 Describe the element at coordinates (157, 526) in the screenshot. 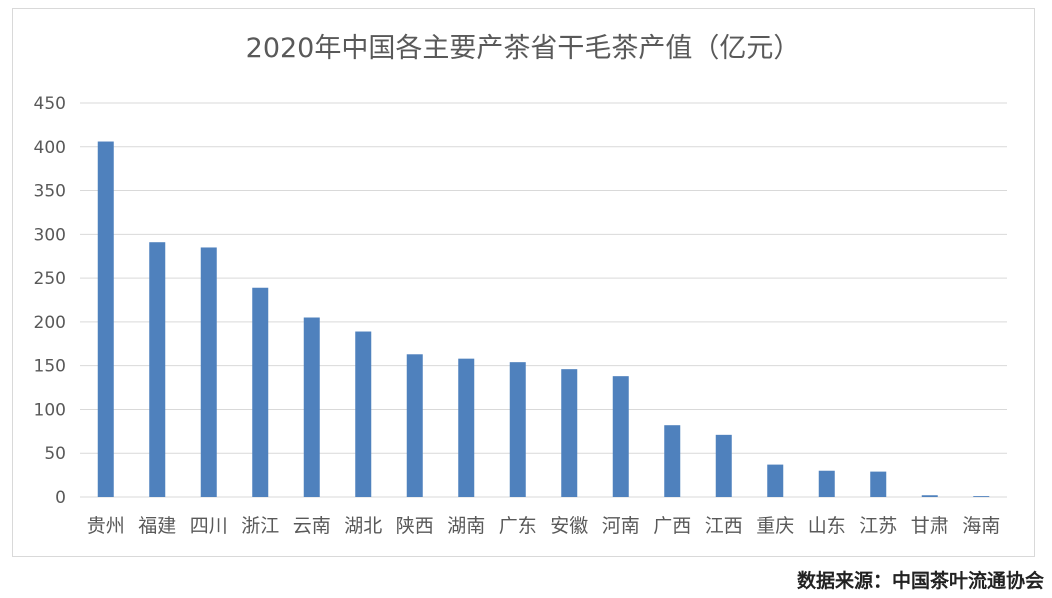

I see `x-tick-label: 福建` at that location.